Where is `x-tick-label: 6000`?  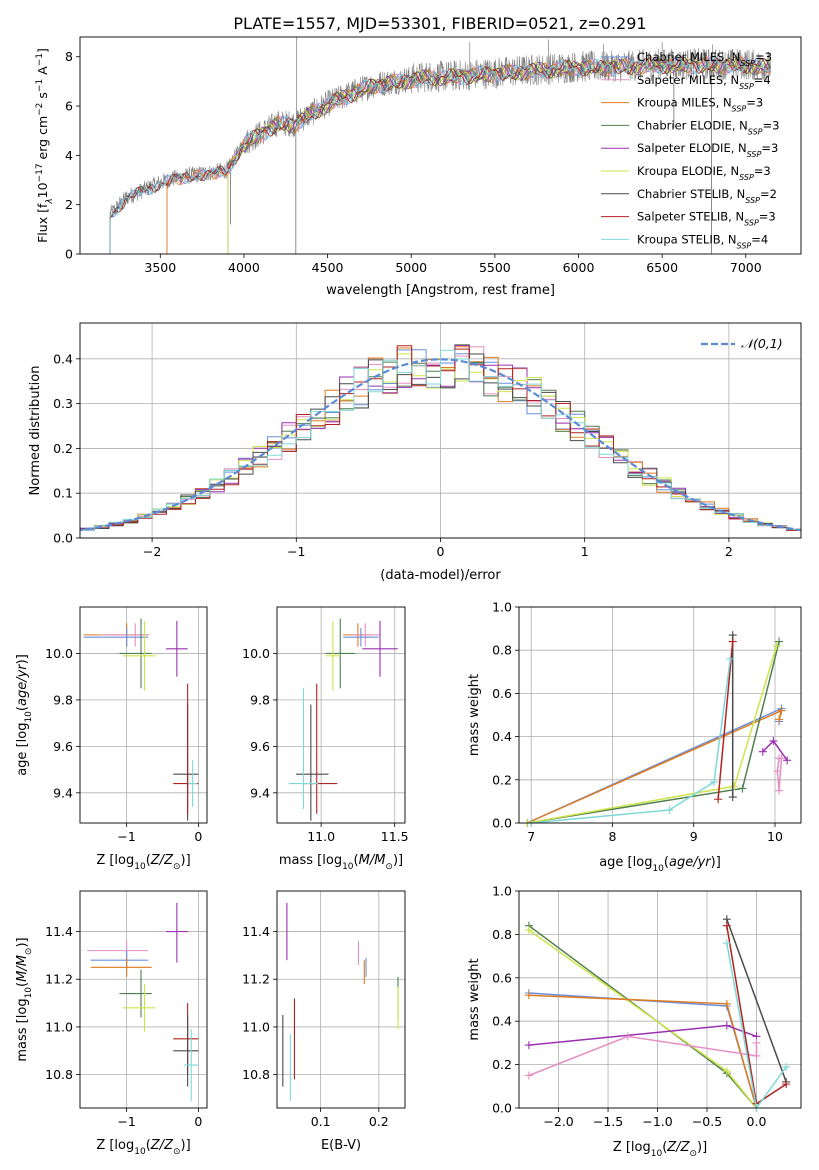
x-tick-label: 6000 is located at coordinates (579, 267).